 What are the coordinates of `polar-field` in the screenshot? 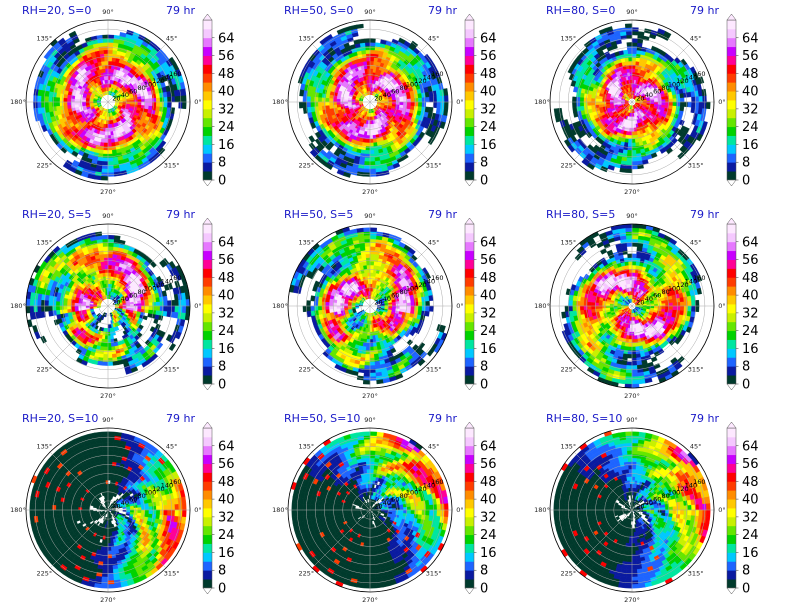 It's located at (110, 105).